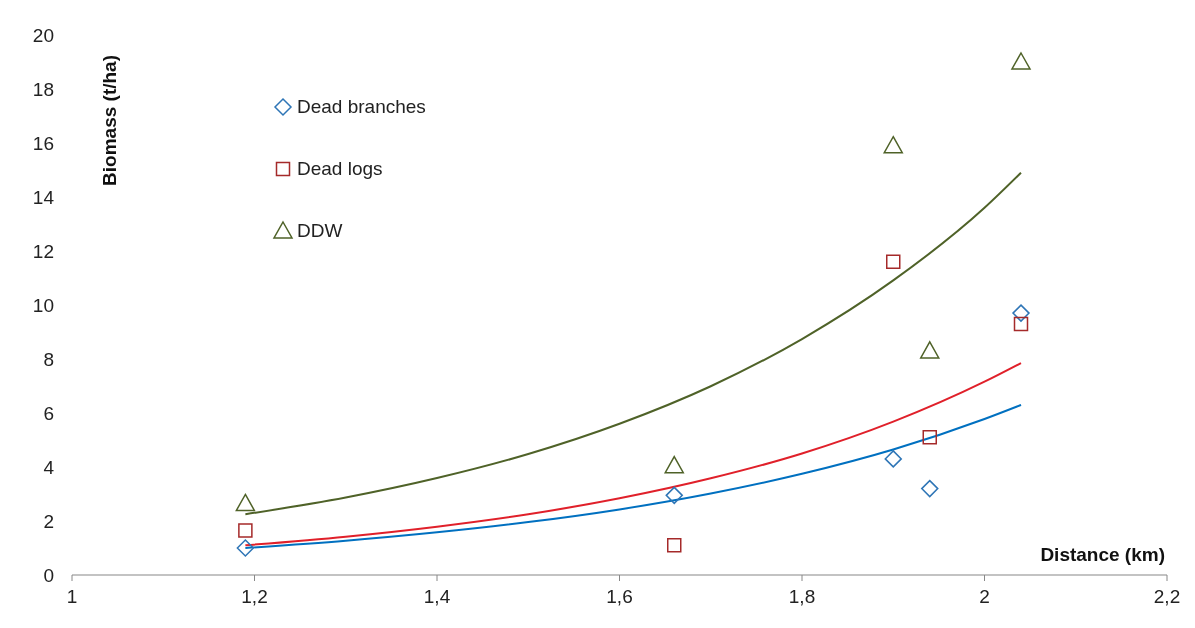  What do you see at coordinates (72, 596) in the screenshot?
I see `x-tick-label: 1` at bounding box center [72, 596].